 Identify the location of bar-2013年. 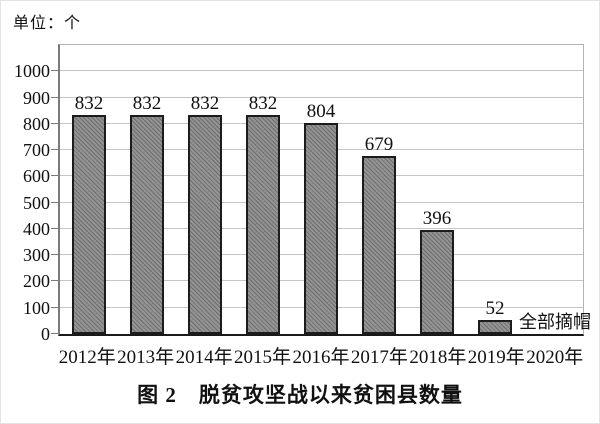
(147, 224).